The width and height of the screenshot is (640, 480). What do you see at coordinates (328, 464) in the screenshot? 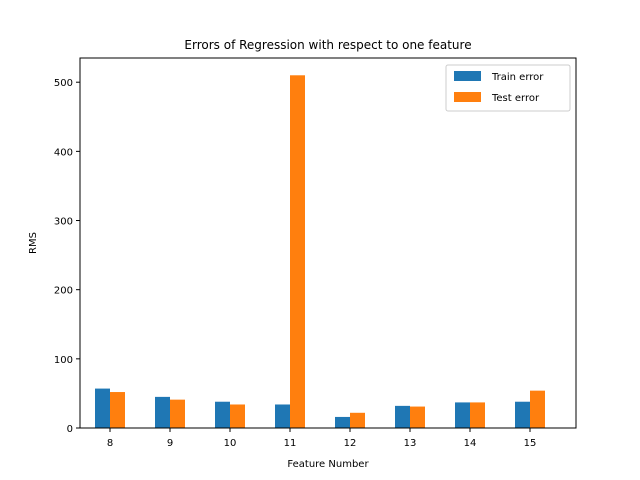
I see `x-axis-label: Feature Number` at bounding box center [328, 464].